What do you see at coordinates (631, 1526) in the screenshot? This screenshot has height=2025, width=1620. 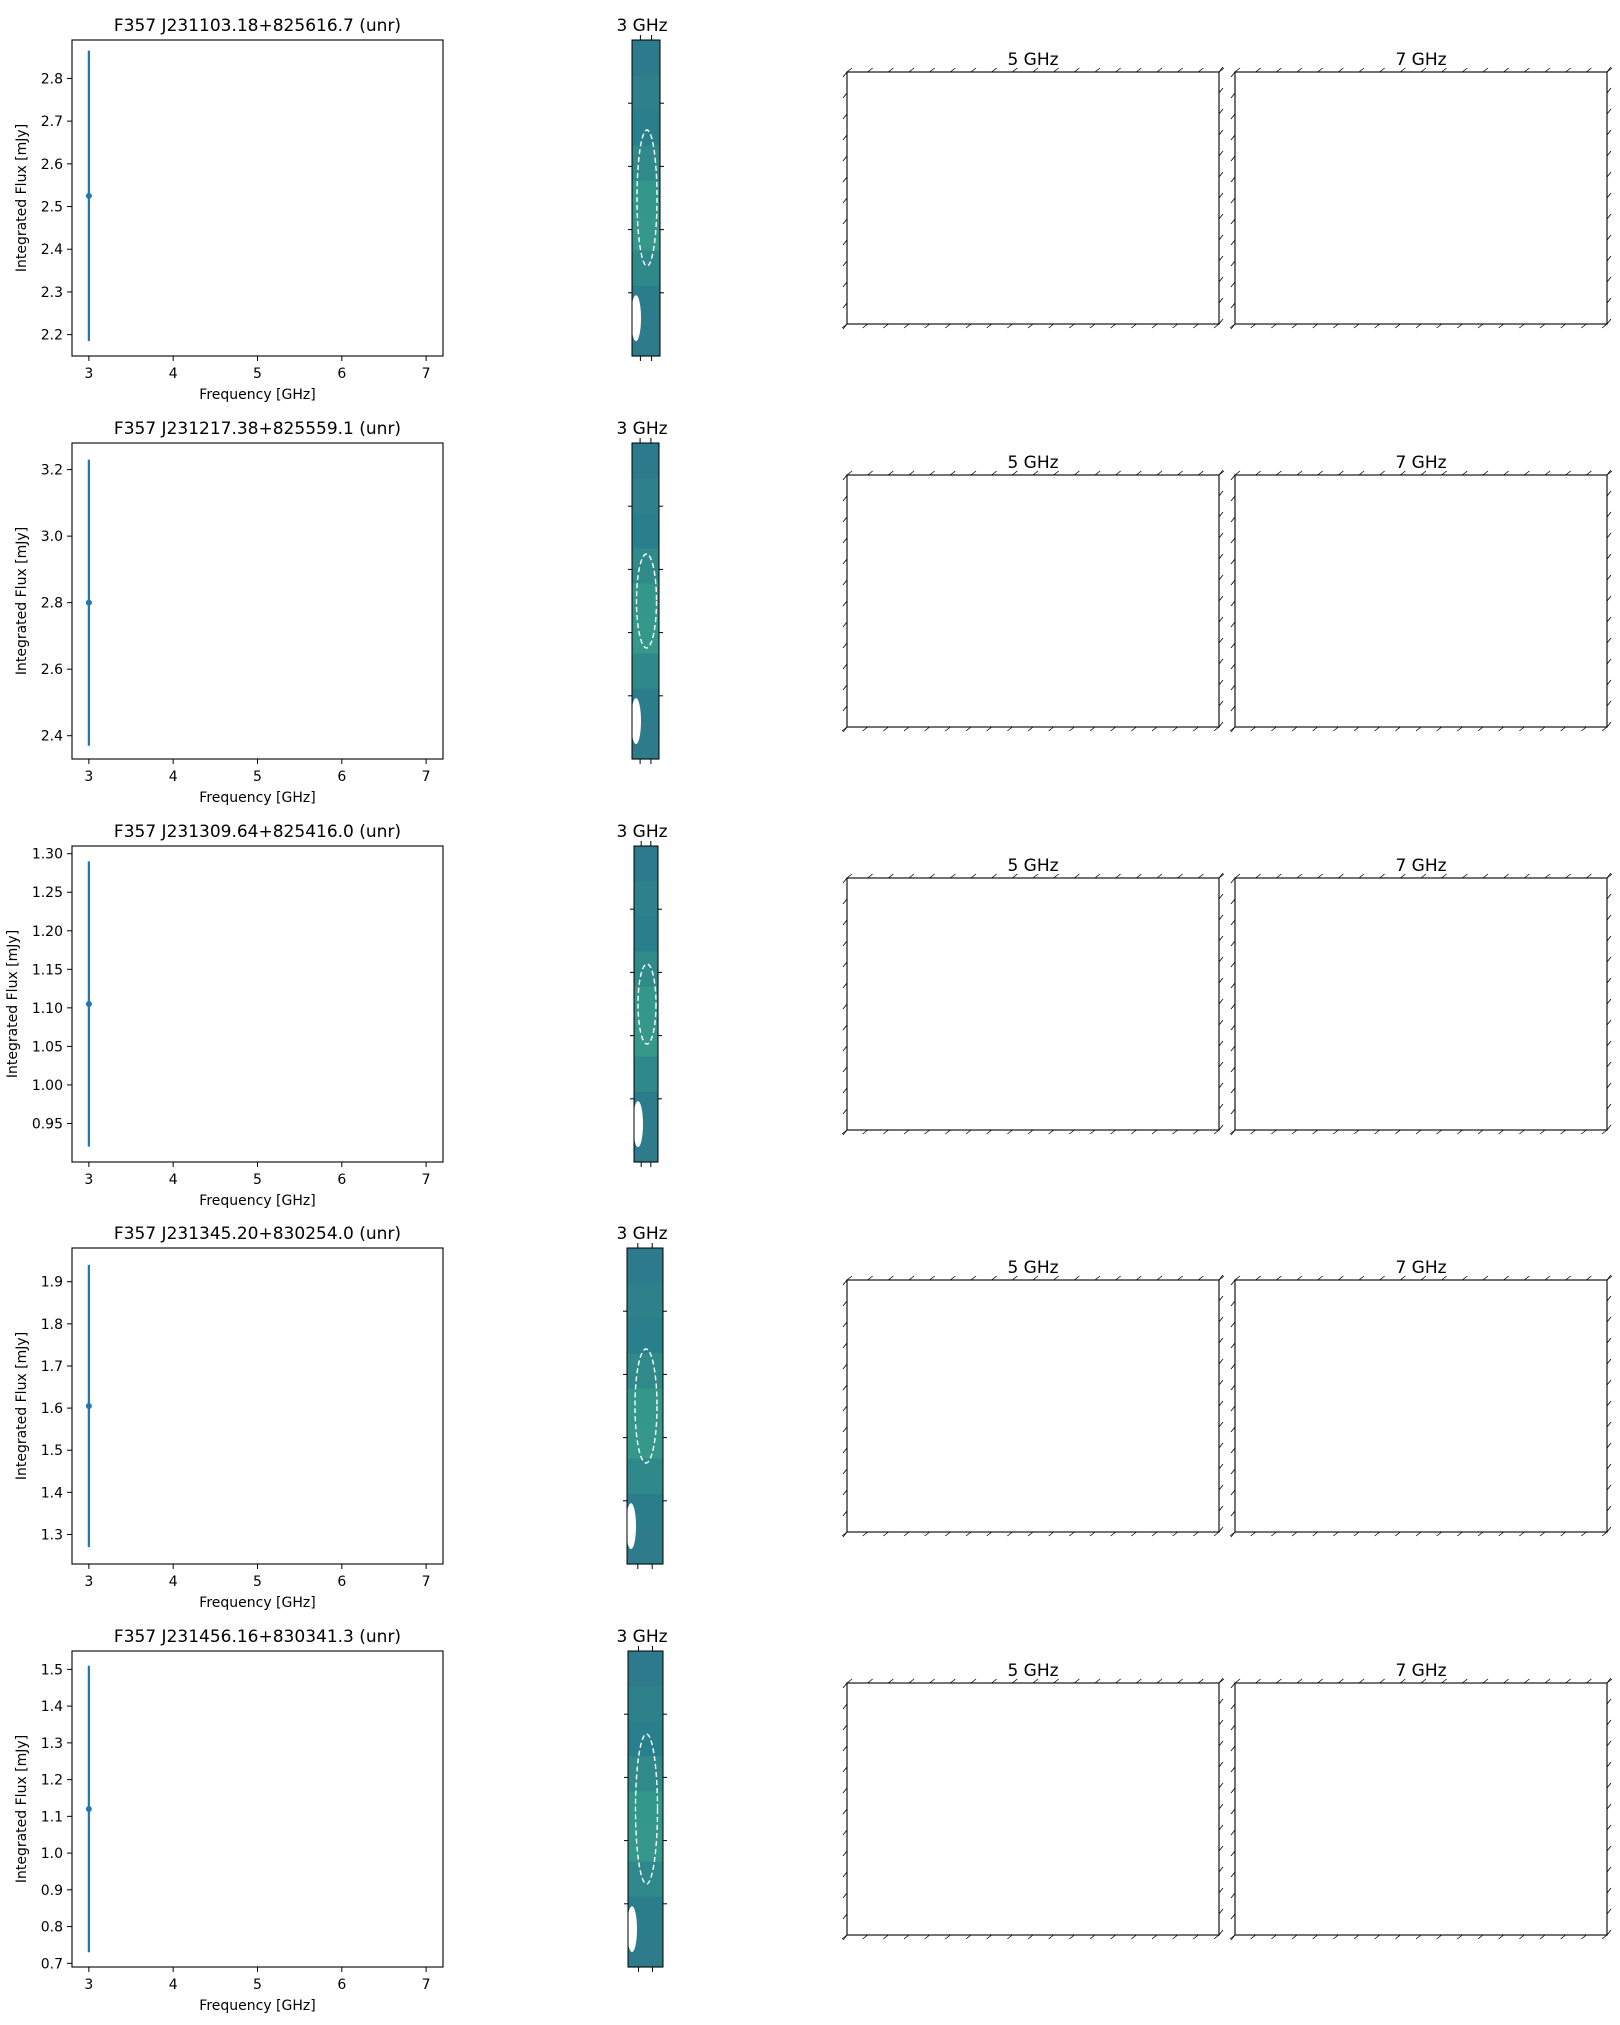 I see `beam-ellipse` at bounding box center [631, 1526].